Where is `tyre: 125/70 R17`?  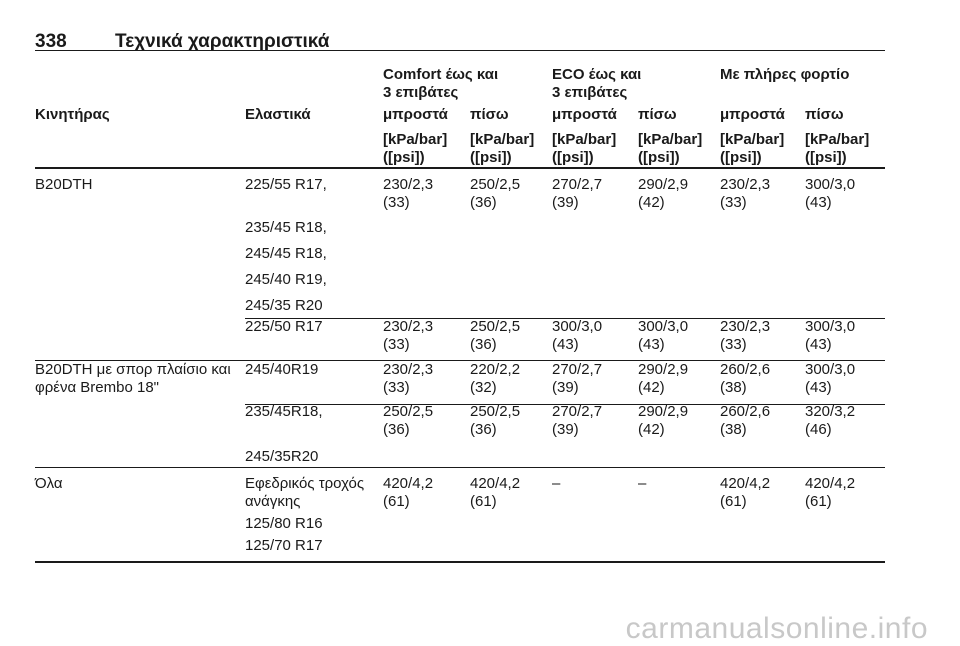 tyre: 125/70 R17 is located at coordinates (284, 545).